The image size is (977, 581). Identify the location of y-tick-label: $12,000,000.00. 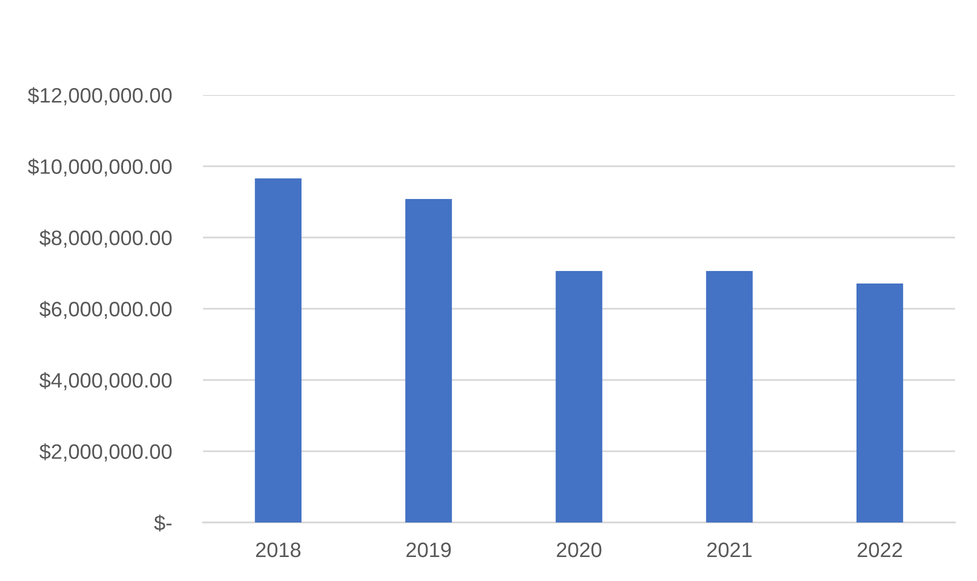
(100, 96).